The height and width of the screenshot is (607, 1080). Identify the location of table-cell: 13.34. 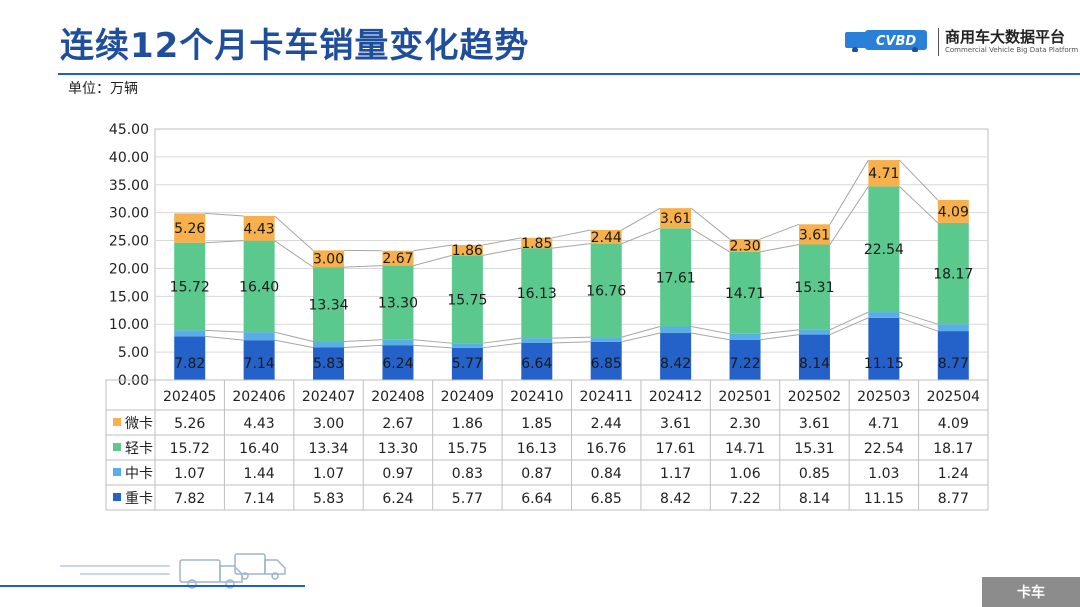
(328, 449).